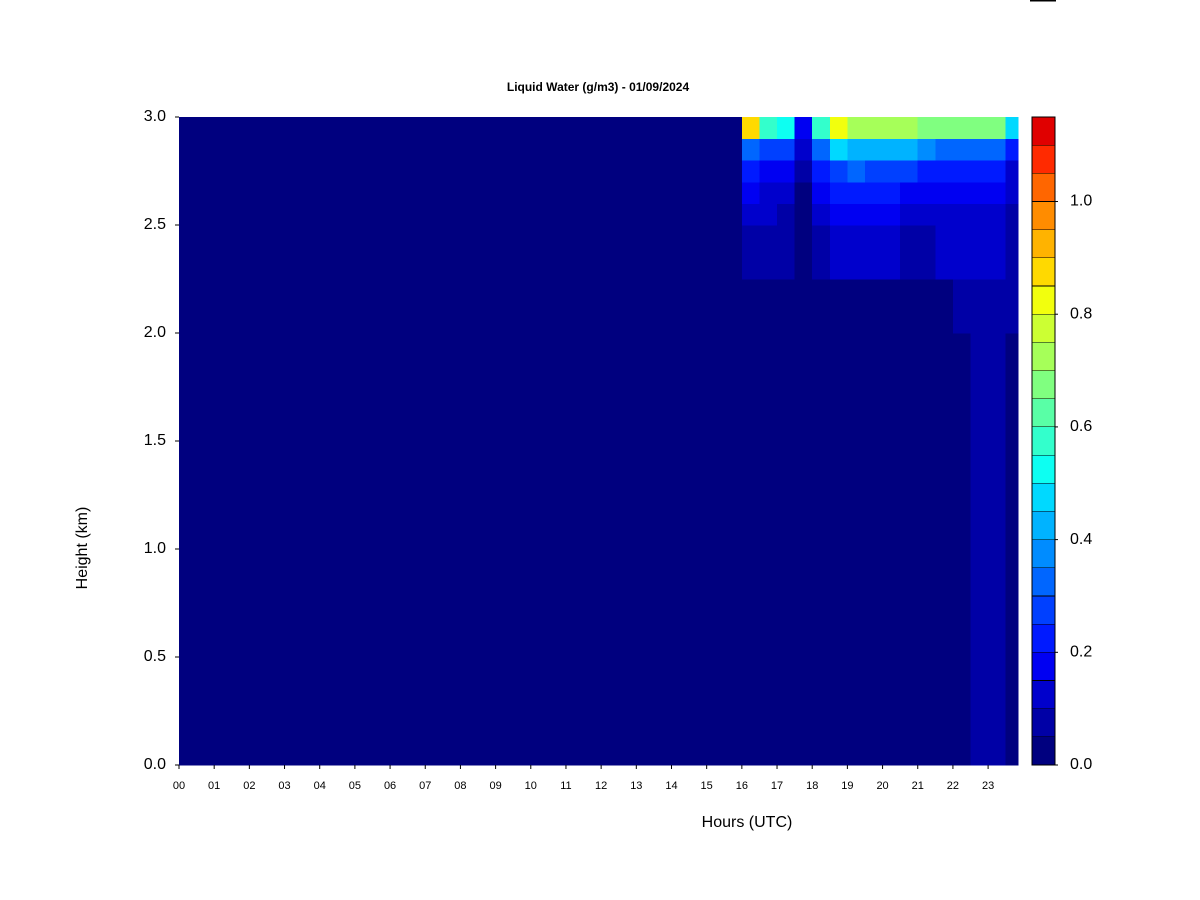  What do you see at coordinates (601, 786) in the screenshot?
I see `x-tick-label: 12` at bounding box center [601, 786].